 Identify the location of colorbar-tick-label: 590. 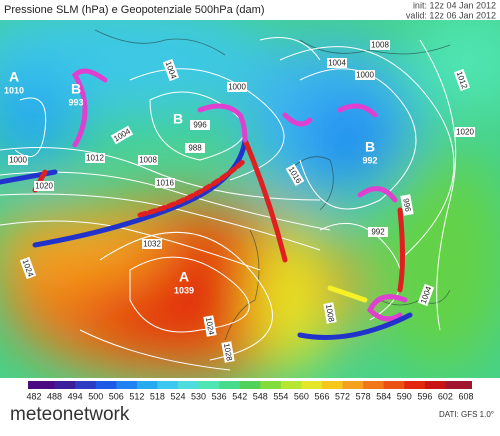
(404, 396).